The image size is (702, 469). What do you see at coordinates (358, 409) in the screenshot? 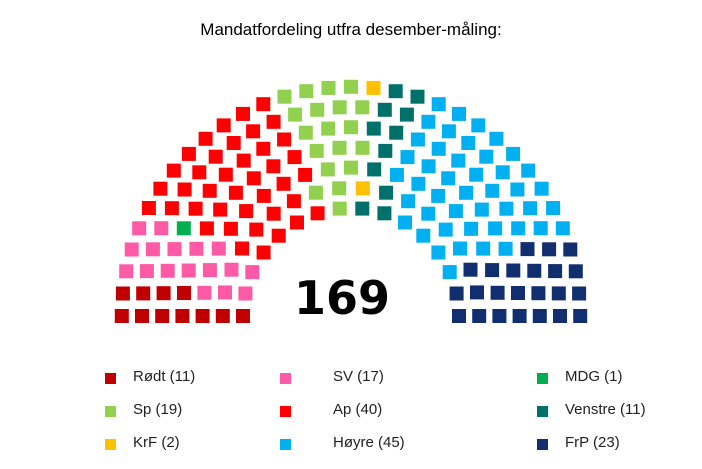
I see `legend-label-ap: Ap (40)` at bounding box center [358, 409].